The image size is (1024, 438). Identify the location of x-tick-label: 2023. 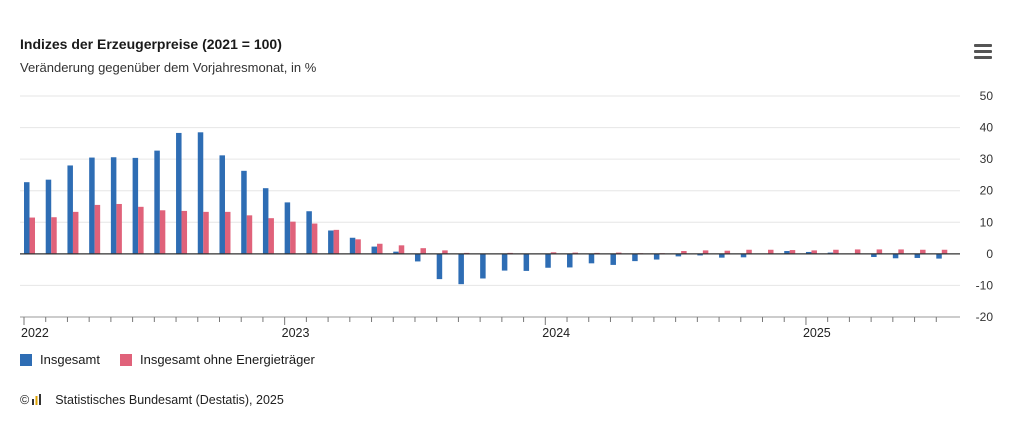
(296, 333).